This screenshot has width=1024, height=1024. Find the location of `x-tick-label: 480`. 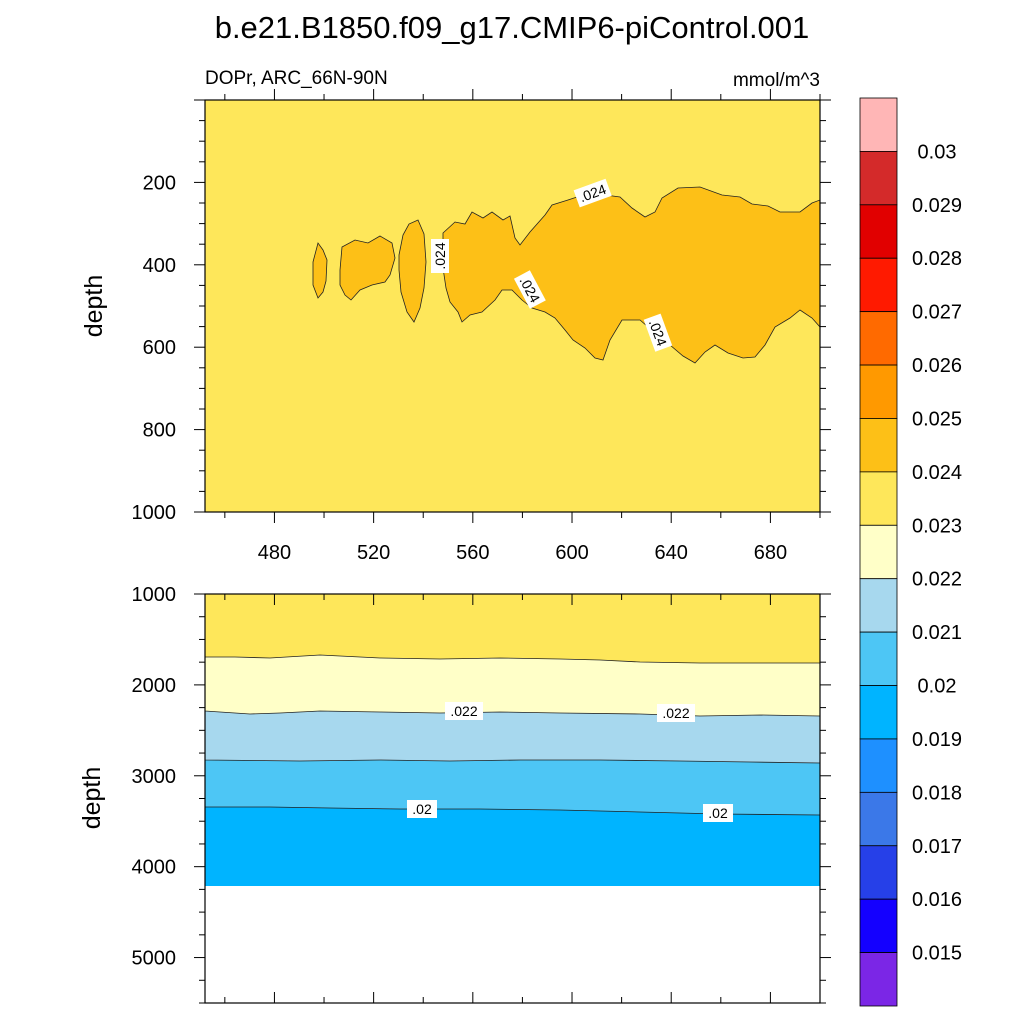

x-tick-label: 480 is located at coordinates (274, 553).